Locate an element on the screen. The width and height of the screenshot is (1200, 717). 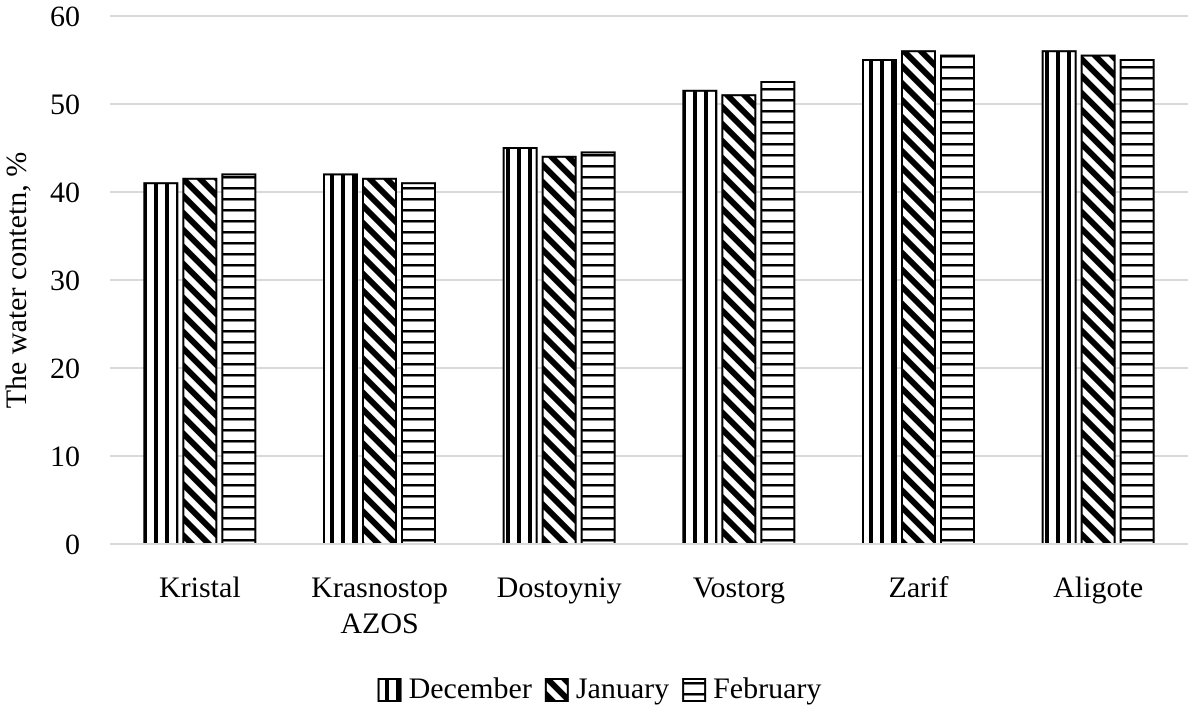
legend-label-january: January is located at coordinates (622, 688).